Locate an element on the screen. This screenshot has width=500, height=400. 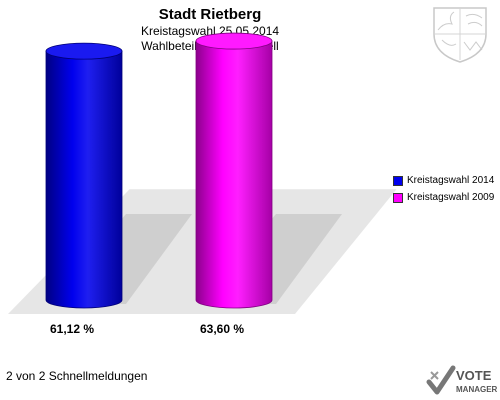
legend-item-2014: Kreistagswahl 2014 is located at coordinates (443, 180).